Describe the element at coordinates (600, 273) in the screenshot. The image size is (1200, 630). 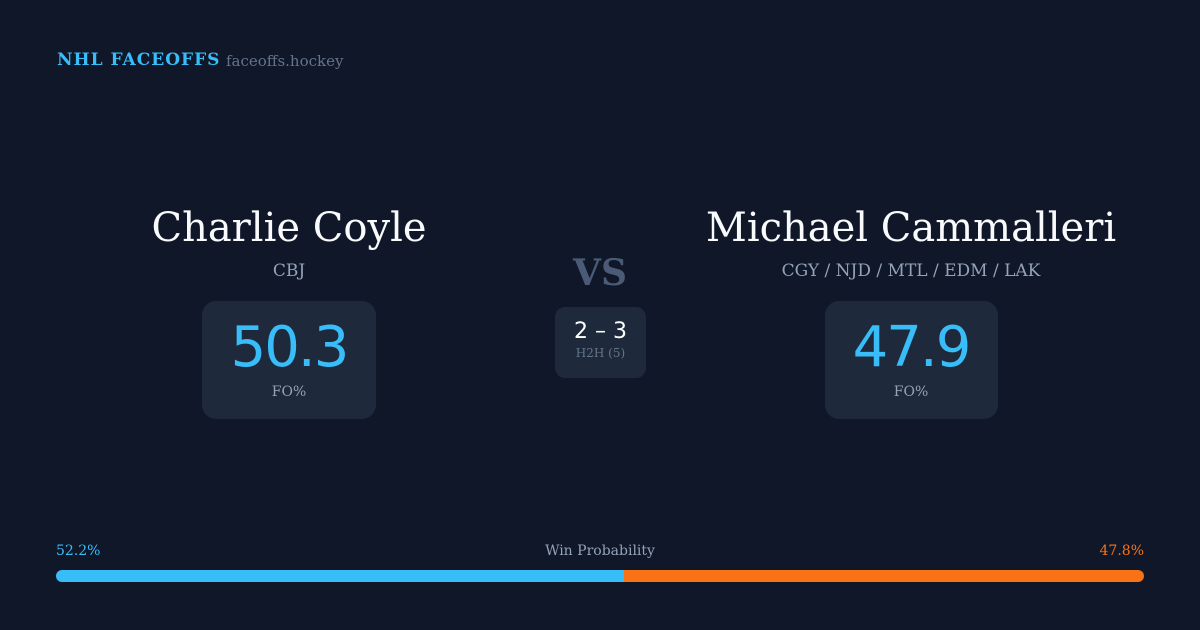
I see `vs-label: VS` at that location.